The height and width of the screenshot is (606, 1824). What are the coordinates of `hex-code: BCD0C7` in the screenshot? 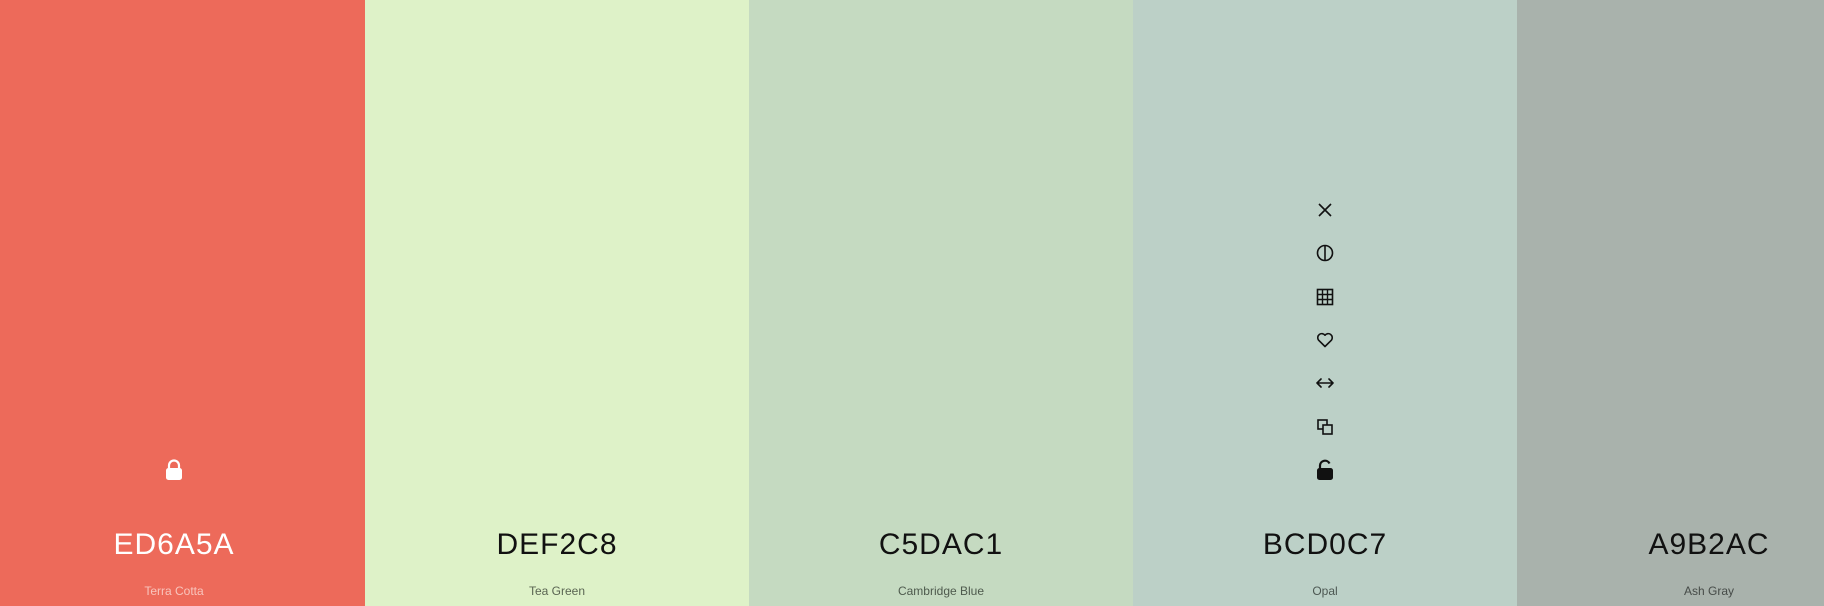 It's located at (1325, 544).